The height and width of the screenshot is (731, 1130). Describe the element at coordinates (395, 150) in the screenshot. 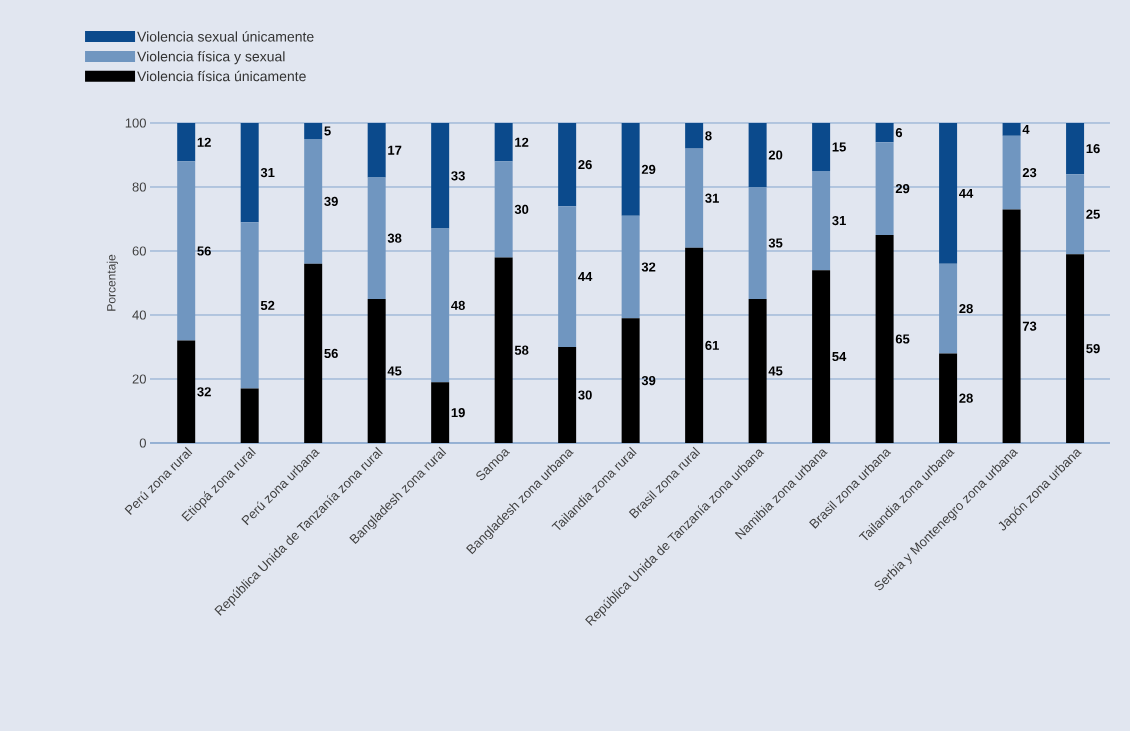

I see `data-label: 17` at that location.